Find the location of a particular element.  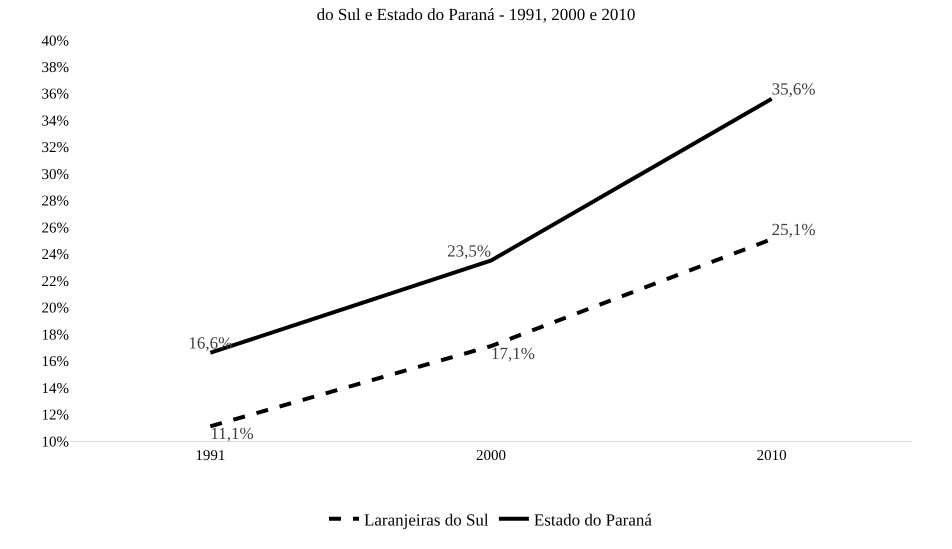

x-tick-label: 1991 is located at coordinates (210, 456).